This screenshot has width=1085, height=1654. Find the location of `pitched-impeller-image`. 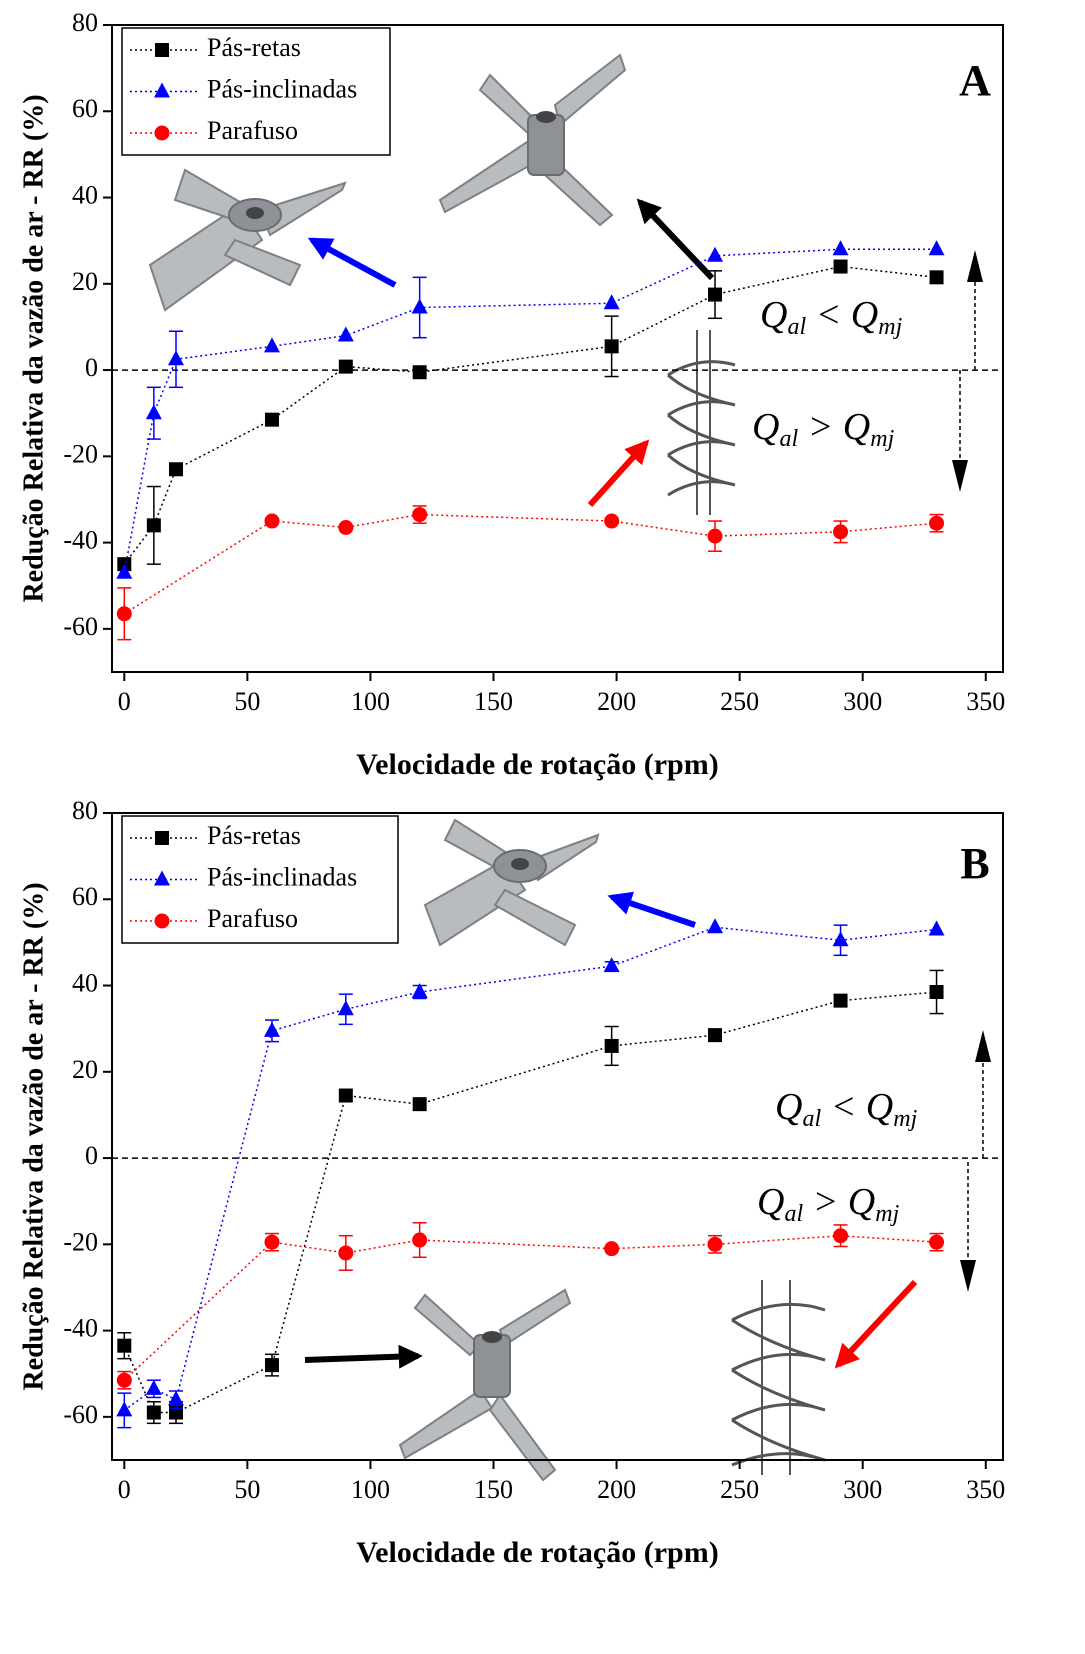

pitched-impeller-image is located at coordinates (247, 240).